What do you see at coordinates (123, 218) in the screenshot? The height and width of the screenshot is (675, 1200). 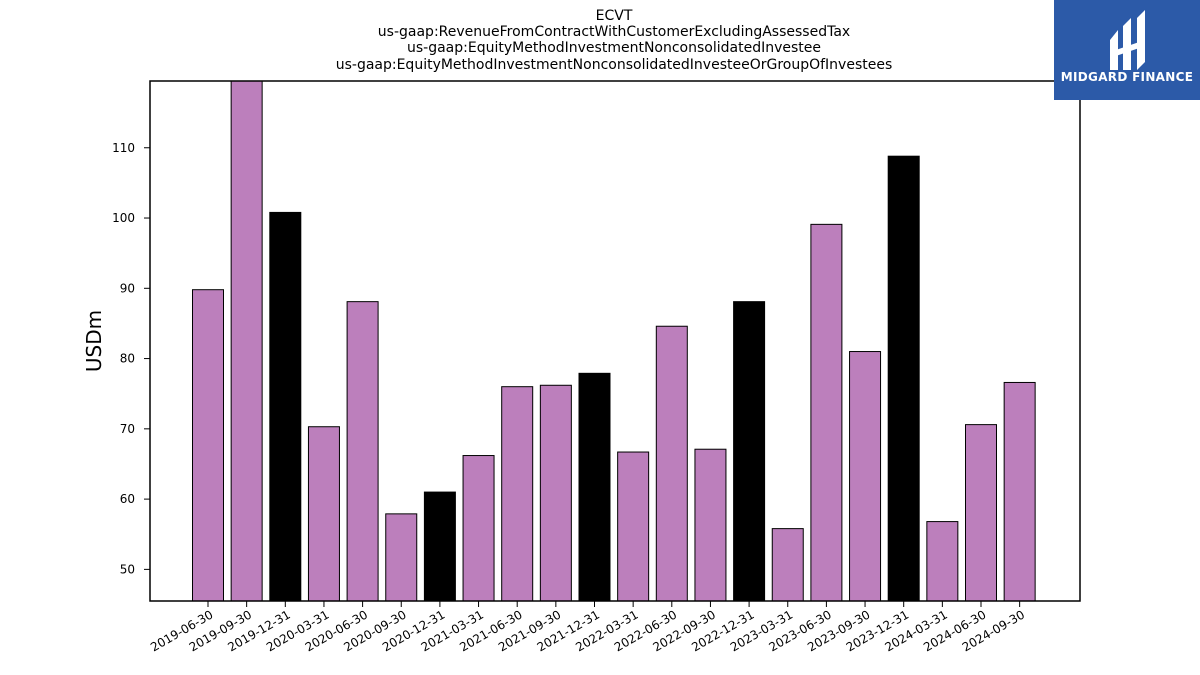 I see `y-tick-label: 100` at bounding box center [123, 218].